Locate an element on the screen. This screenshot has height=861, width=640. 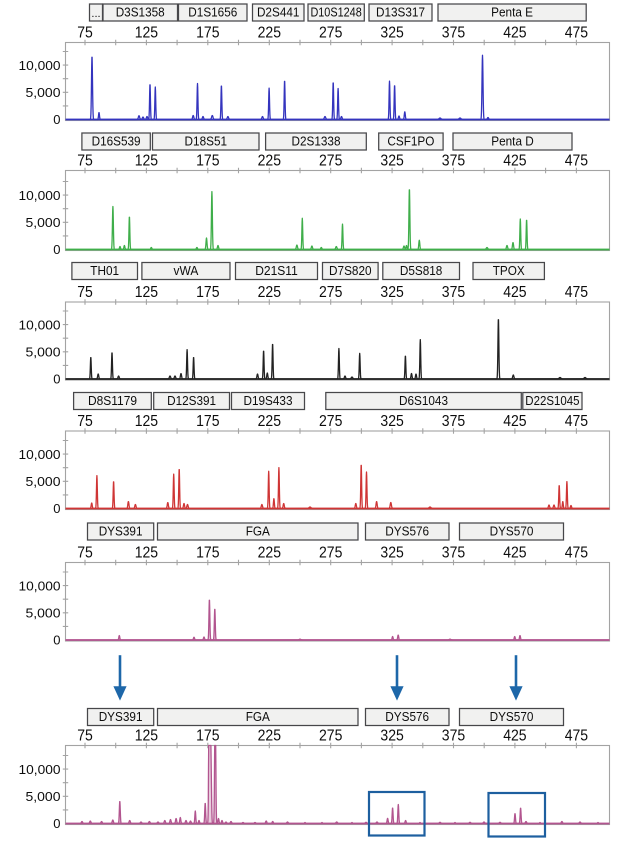
svg-text: D7S820 is located at coordinates (350, 270).